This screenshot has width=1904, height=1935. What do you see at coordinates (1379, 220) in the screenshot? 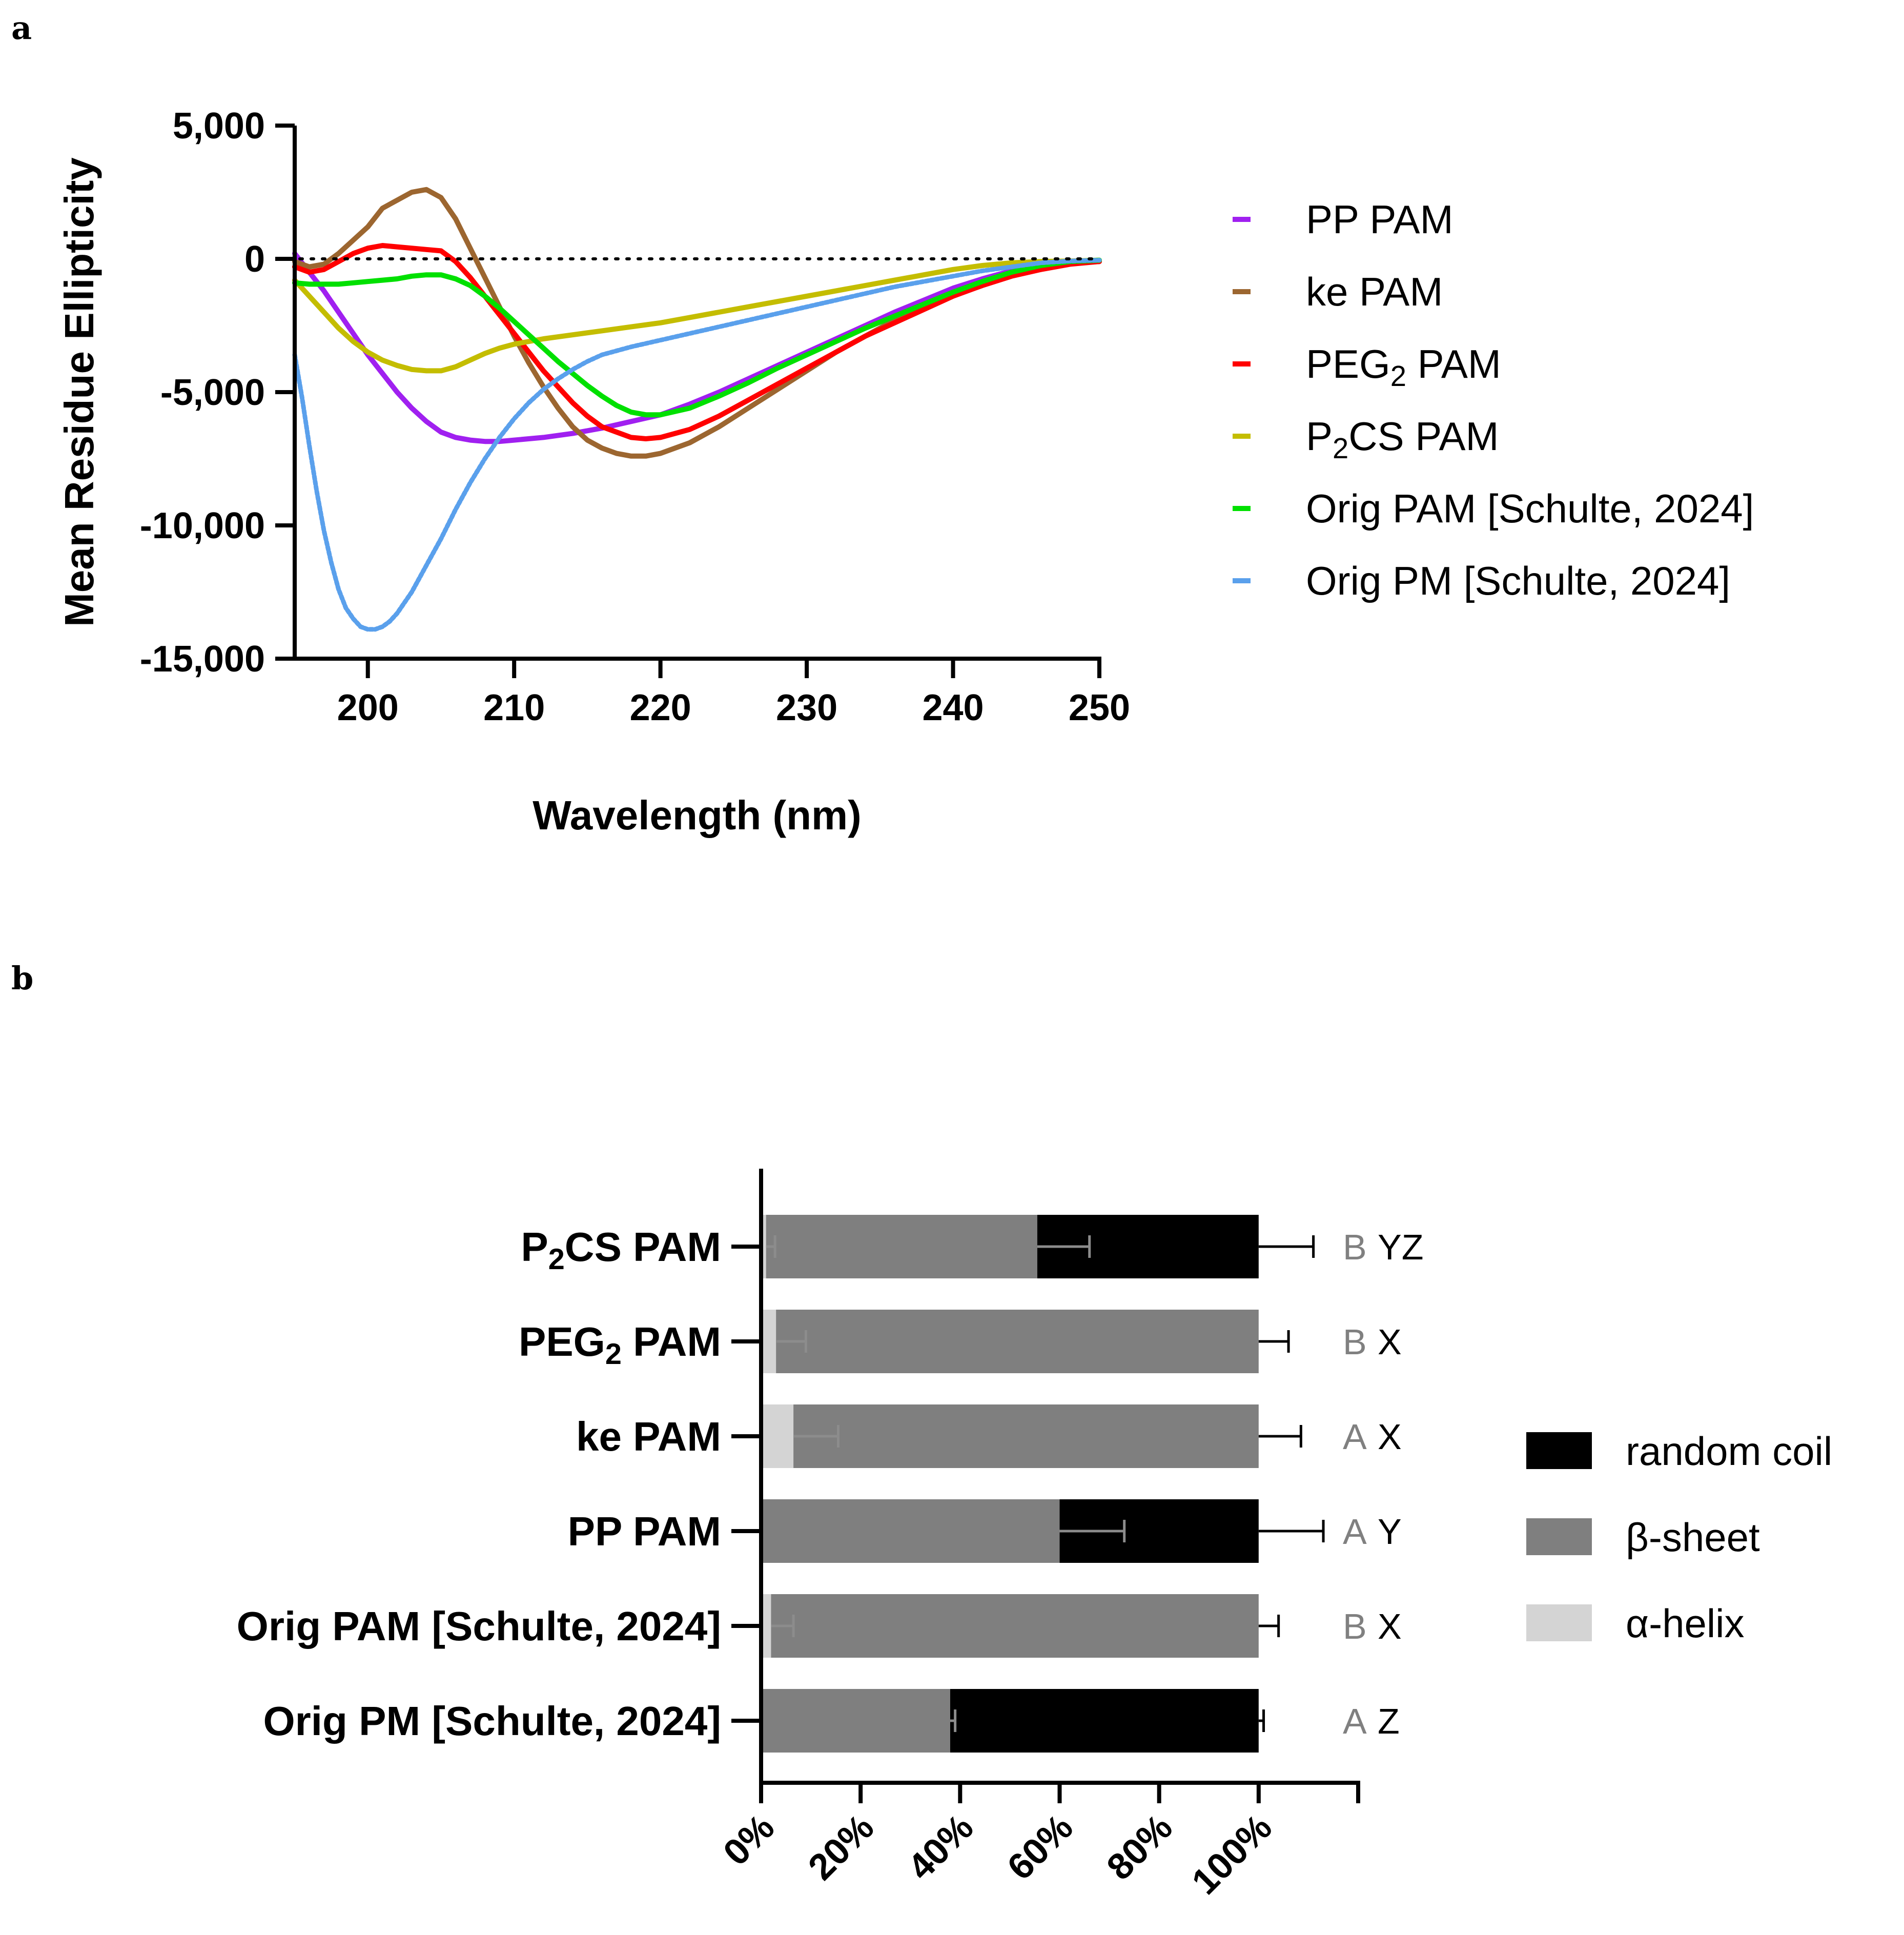
I see `cd-legend-label: PP PAM` at bounding box center [1379, 220].